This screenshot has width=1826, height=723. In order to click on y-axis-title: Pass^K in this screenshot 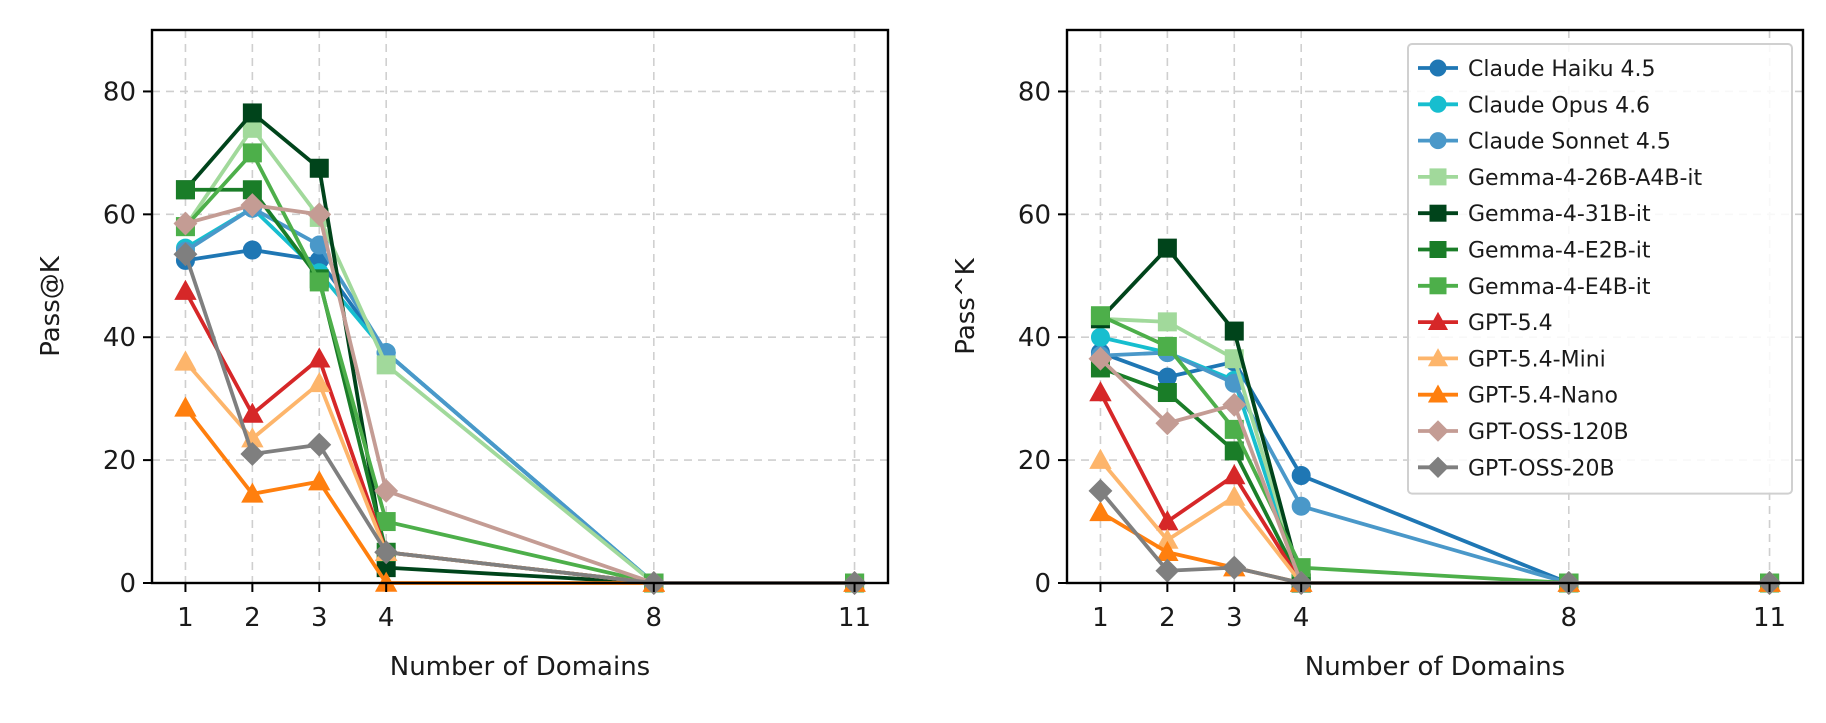, I will do `click(966, 305)`.